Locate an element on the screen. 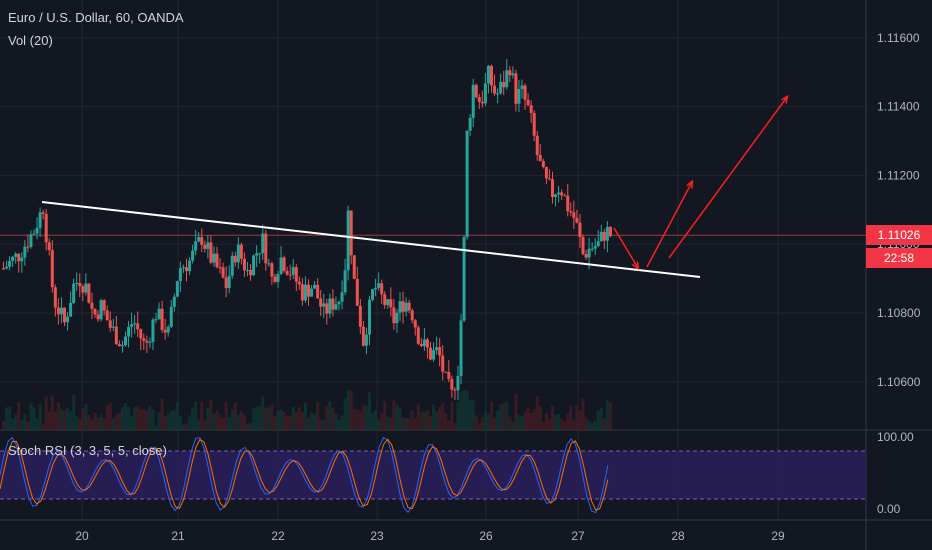  trendline-layer is located at coordinates (371, 239).